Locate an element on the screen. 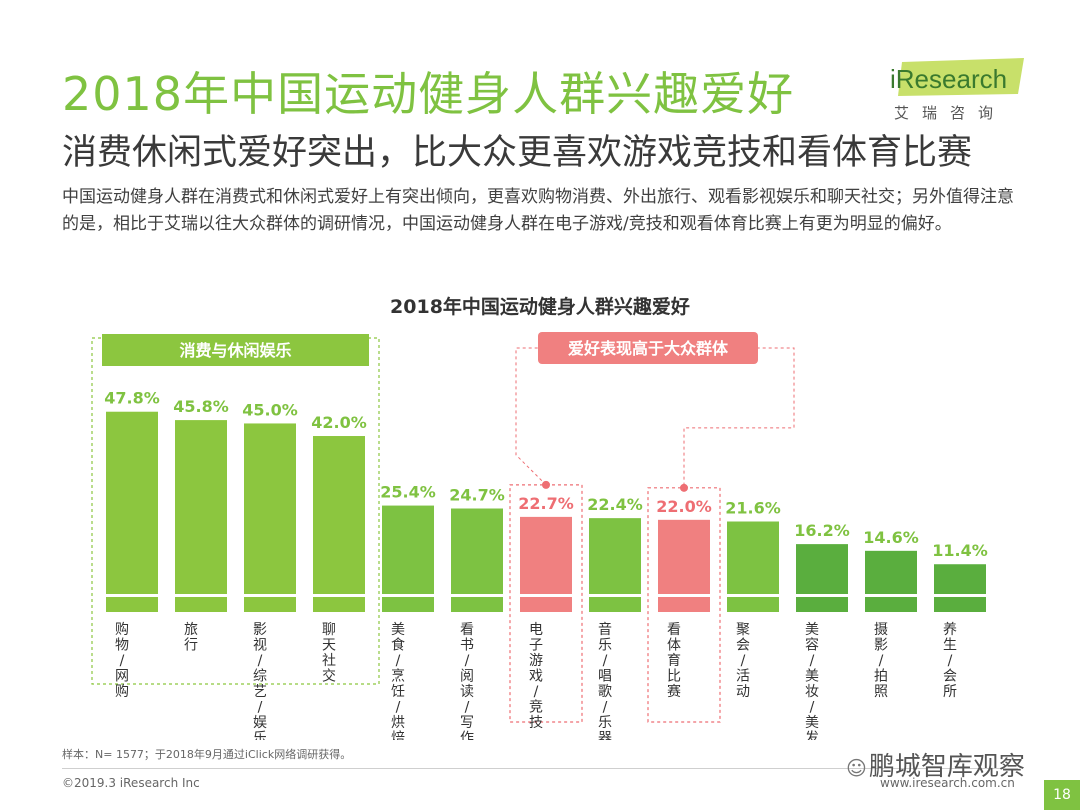 This screenshot has height=810, width=1080. iresearch-logo: iResearch 艾瑞咨询 is located at coordinates (960, 93).